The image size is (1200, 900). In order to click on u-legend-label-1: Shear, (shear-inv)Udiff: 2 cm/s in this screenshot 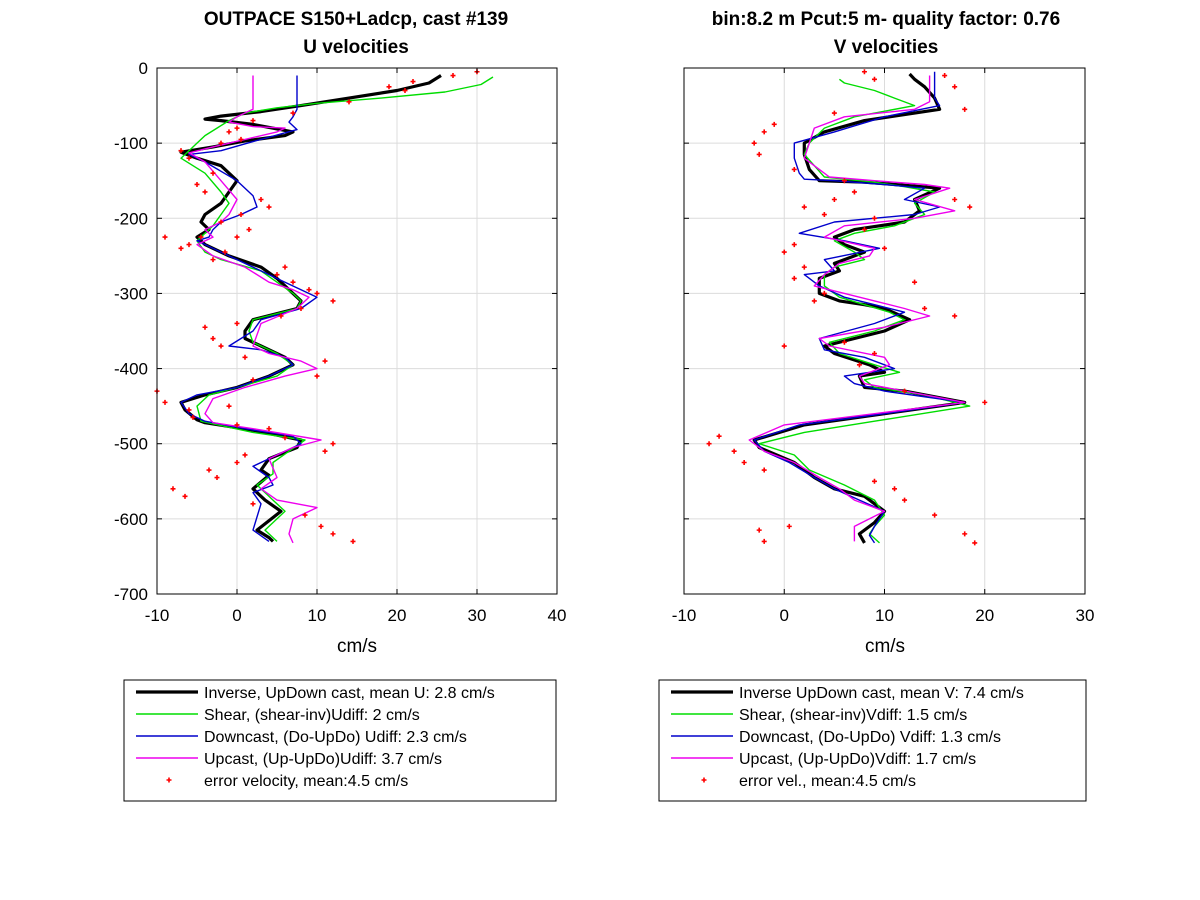, I will do `click(312, 715)`.